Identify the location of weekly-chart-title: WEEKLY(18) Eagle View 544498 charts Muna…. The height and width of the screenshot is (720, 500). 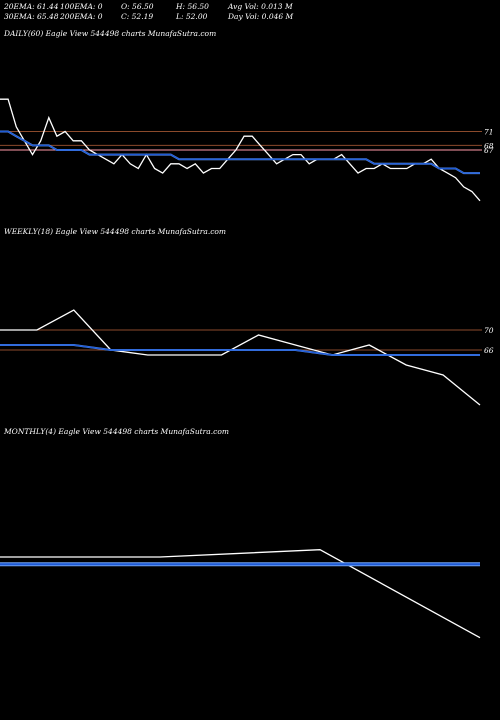
(115, 231).